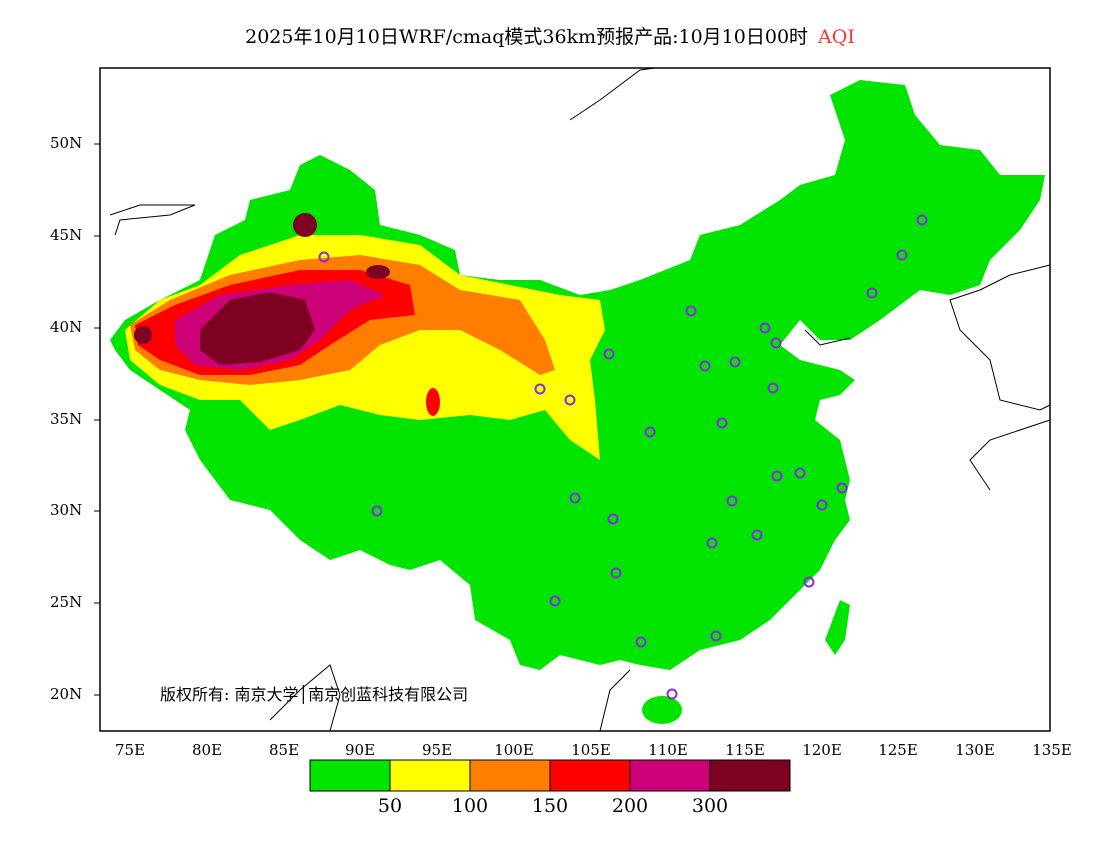  Describe the element at coordinates (898, 750) in the screenshot. I see `lon-label: 125E` at that location.